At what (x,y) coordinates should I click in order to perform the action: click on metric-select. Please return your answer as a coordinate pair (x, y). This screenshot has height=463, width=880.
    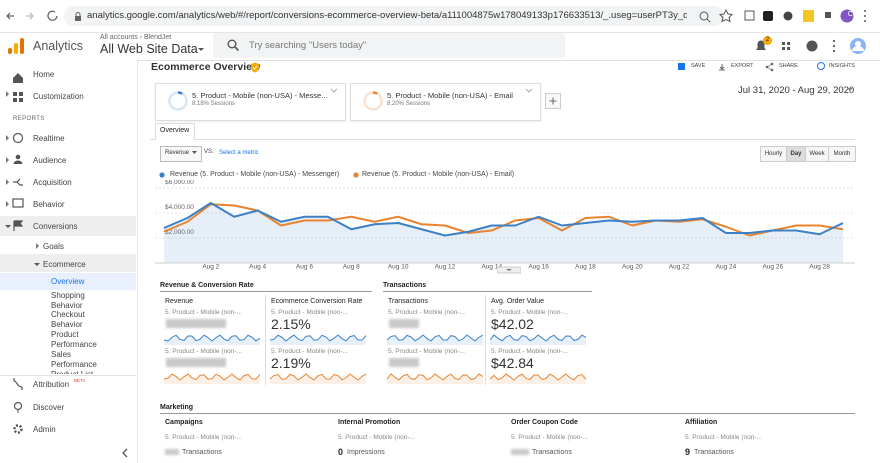
    Looking at the image, I should click on (181, 154).